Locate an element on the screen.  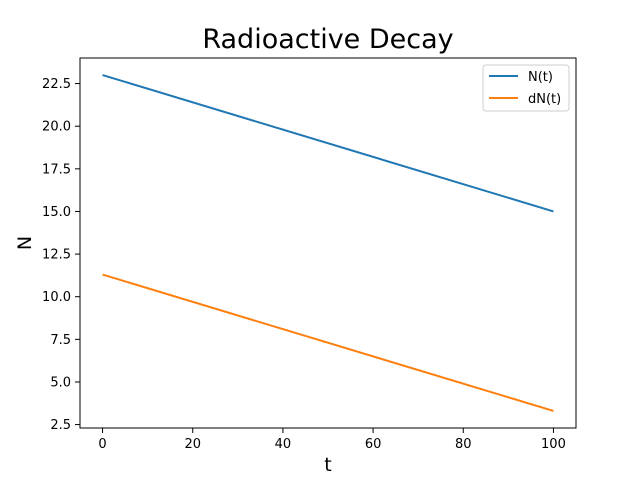
legend: N(t) dN(t) is located at coordinates (526, 88).